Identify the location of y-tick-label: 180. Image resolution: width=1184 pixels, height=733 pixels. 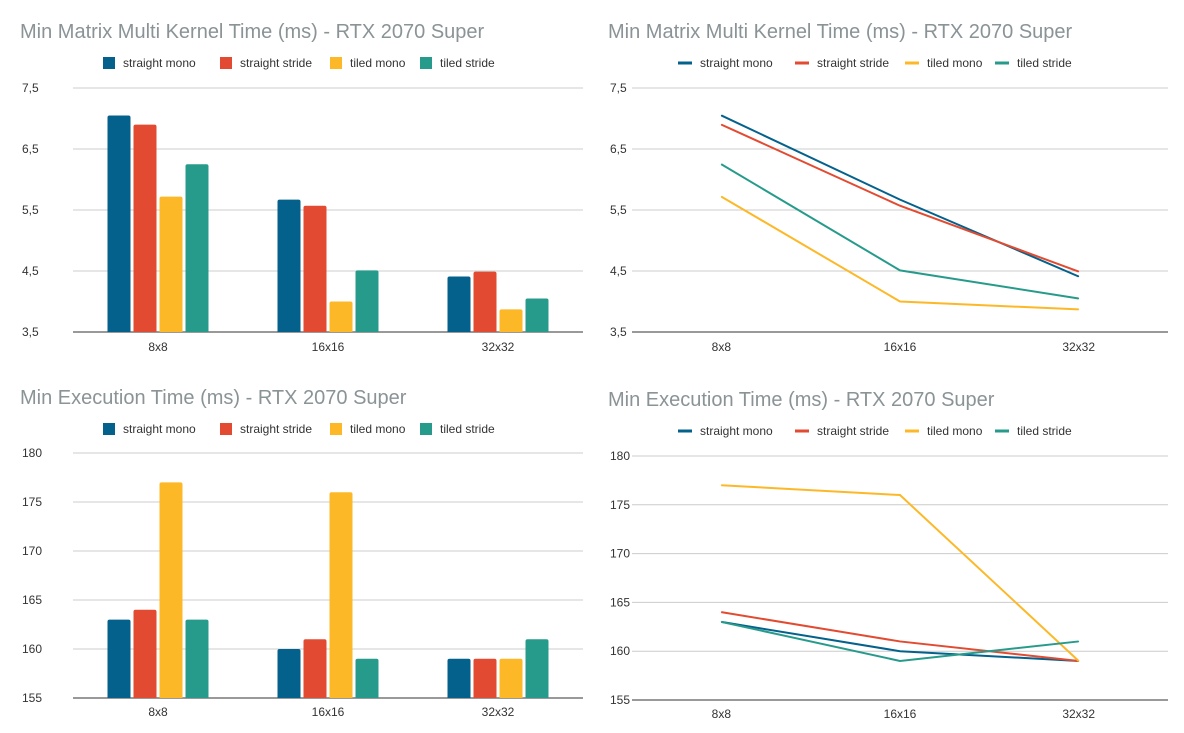
(620, 456).